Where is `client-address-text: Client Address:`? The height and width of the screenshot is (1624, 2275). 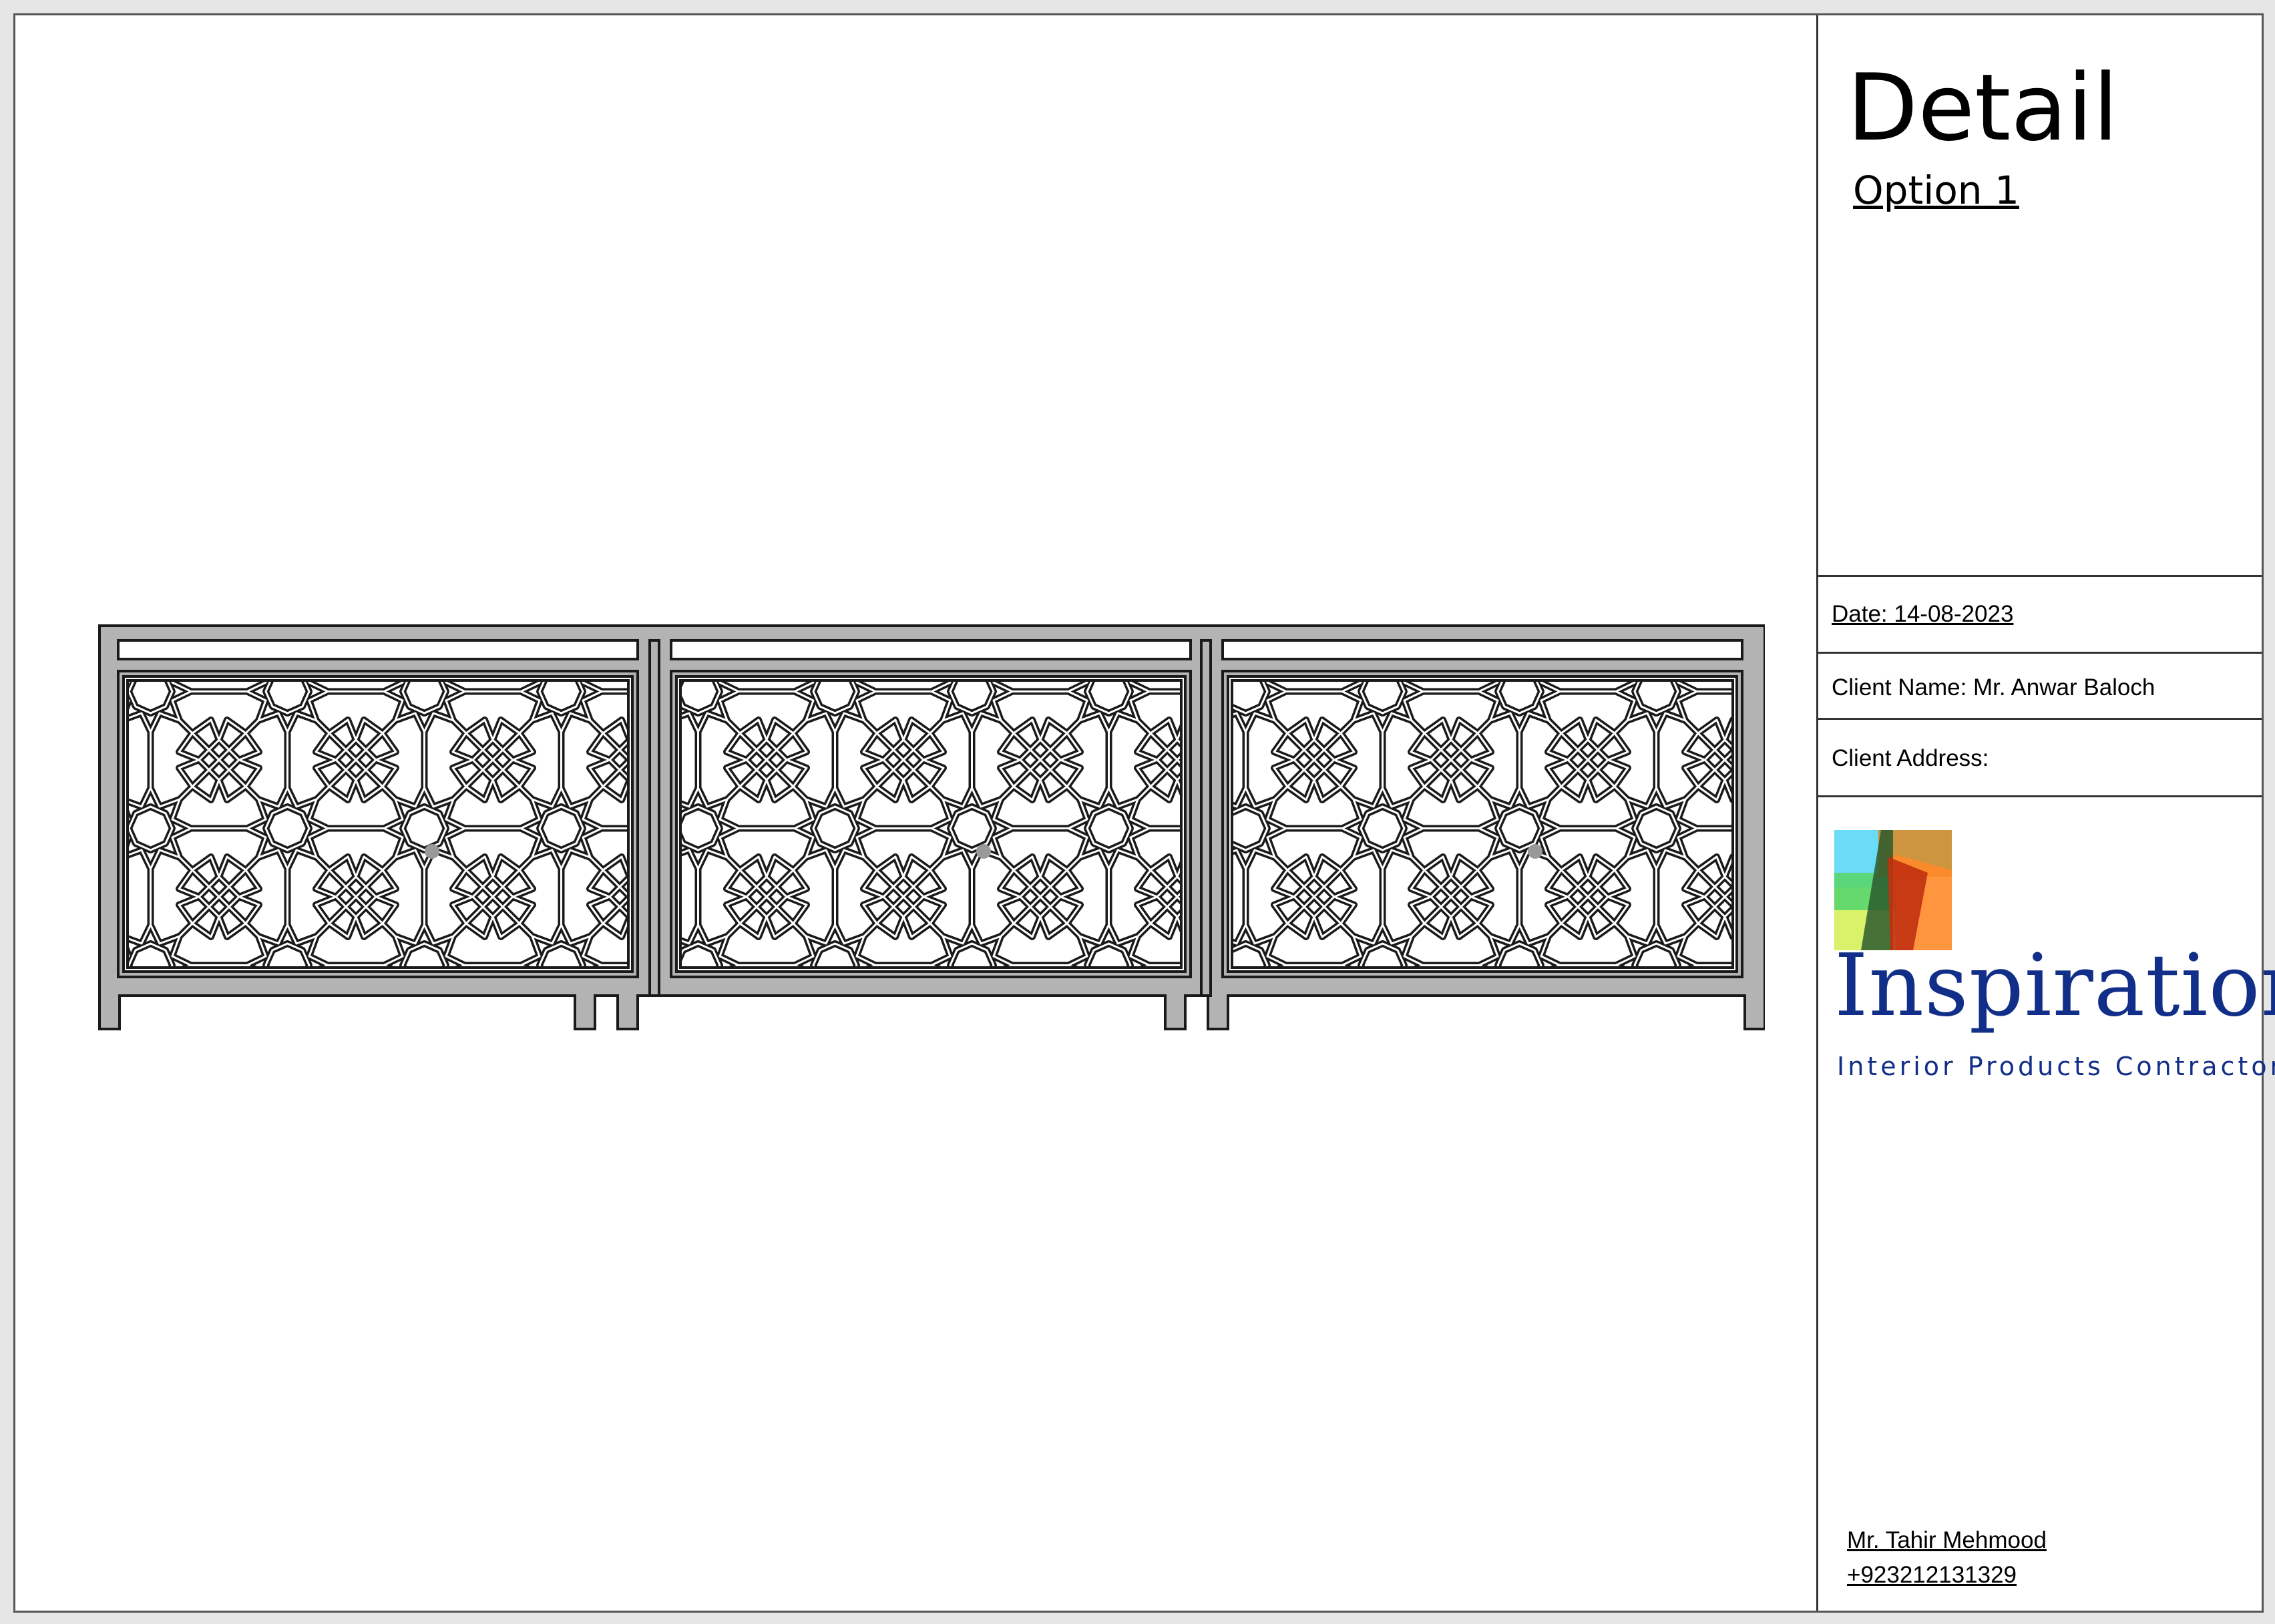
client-address-text: Client Address: is located at coordinates (1910, 758).